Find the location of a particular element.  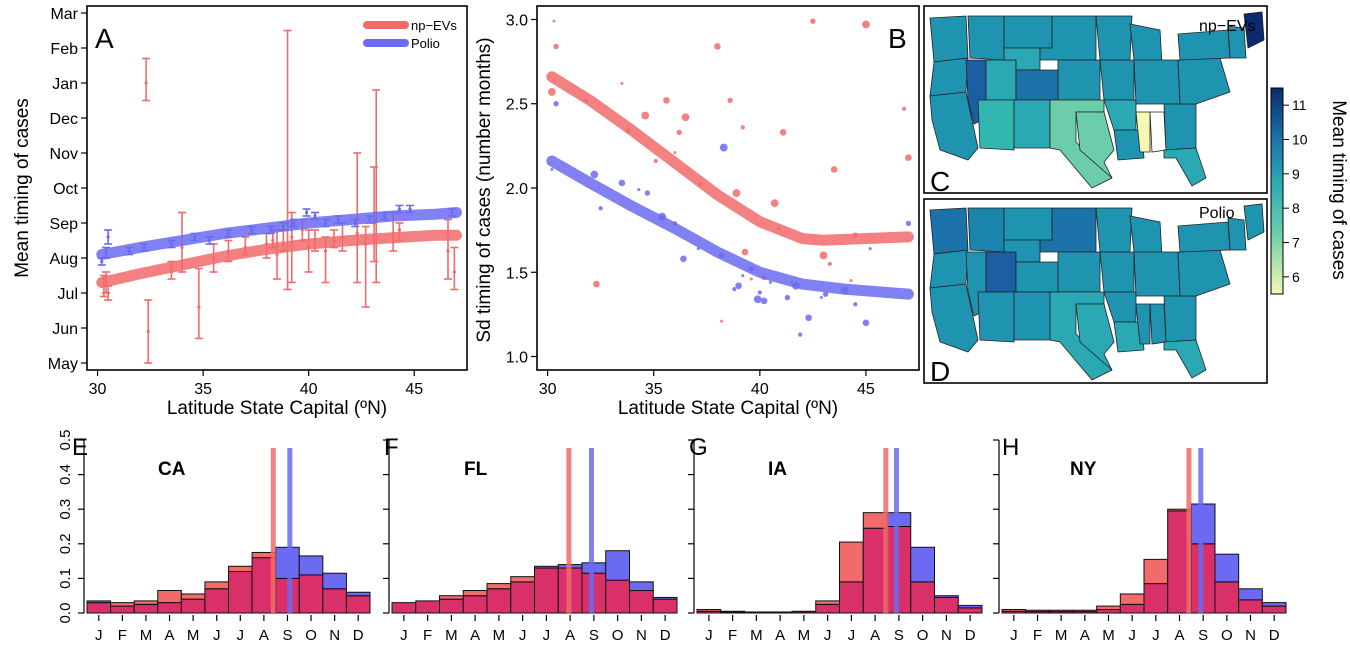

colorbar-title: Mean timing of cases is located at coordinates (1338, 190).